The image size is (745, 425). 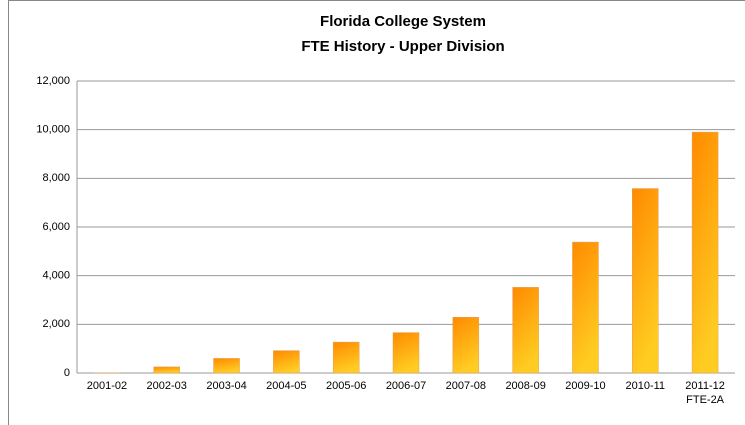 What do you see at coordinates (402, 46) in the screenshot?
I see `chart-title: FTE History - Upper Division` at bounding box center [402, 46].